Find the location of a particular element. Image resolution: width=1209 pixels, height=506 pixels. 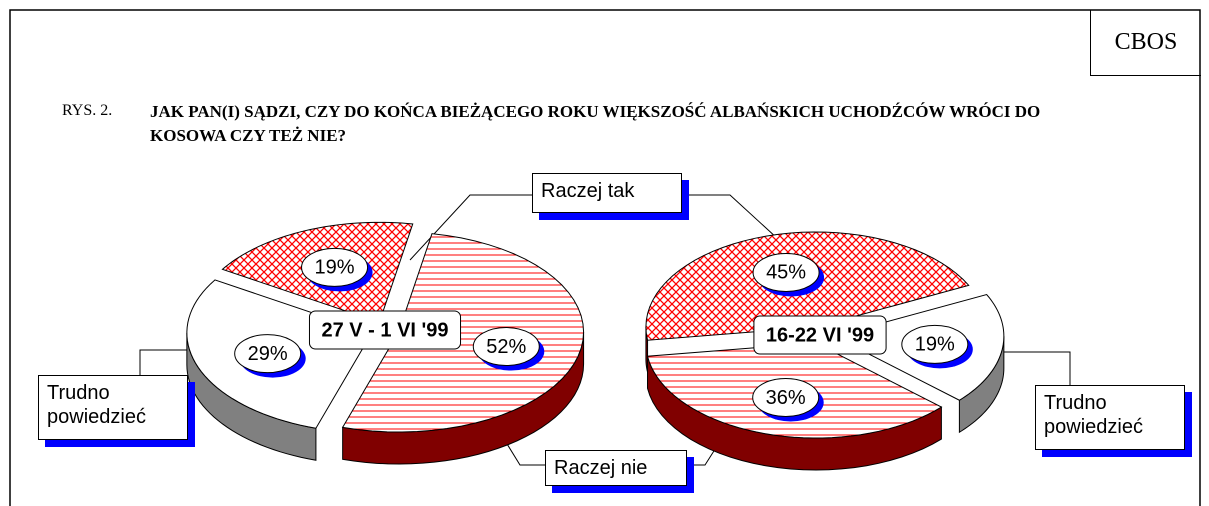

value-label: 29% is located at coordinates (268, 354).